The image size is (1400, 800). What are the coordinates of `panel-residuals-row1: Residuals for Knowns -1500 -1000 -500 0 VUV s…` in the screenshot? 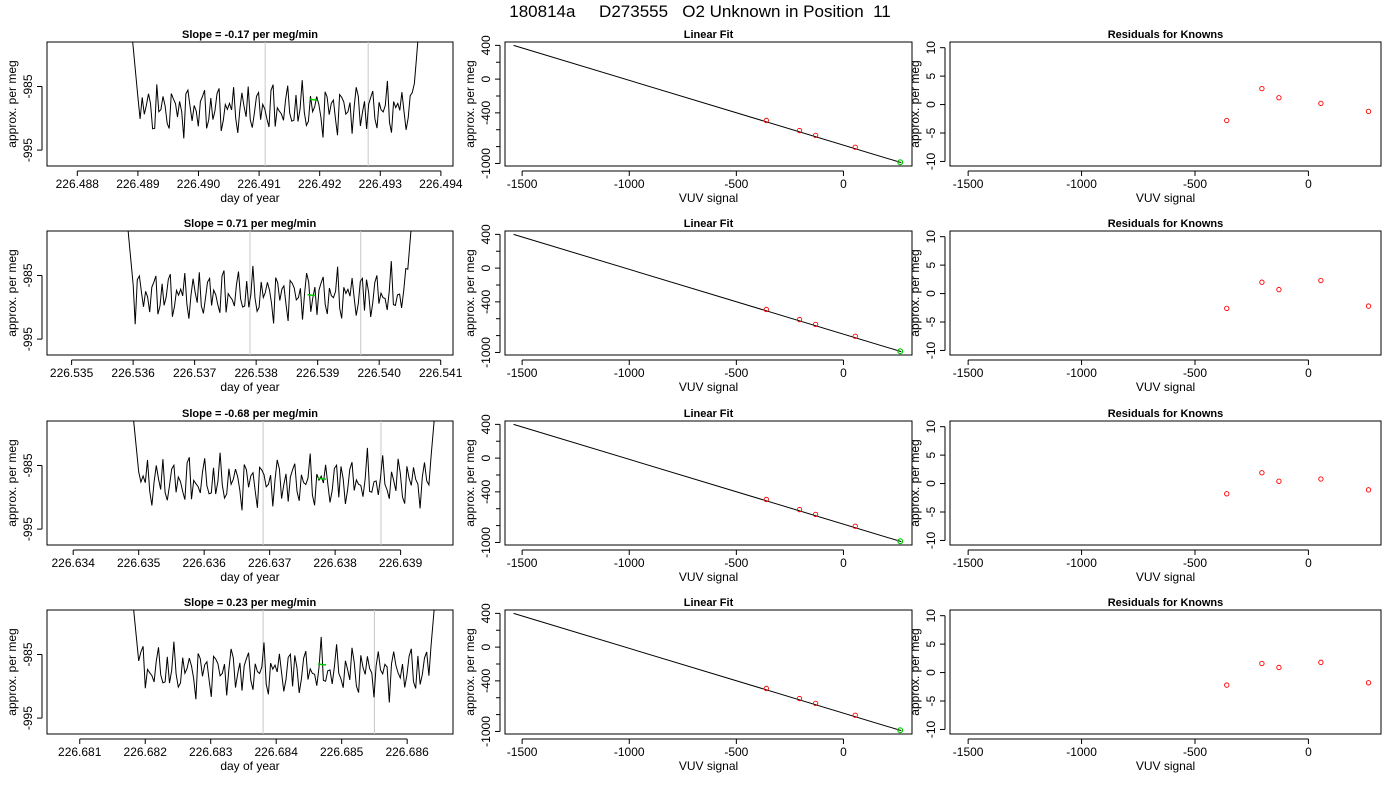 It's located at (1145, 117).